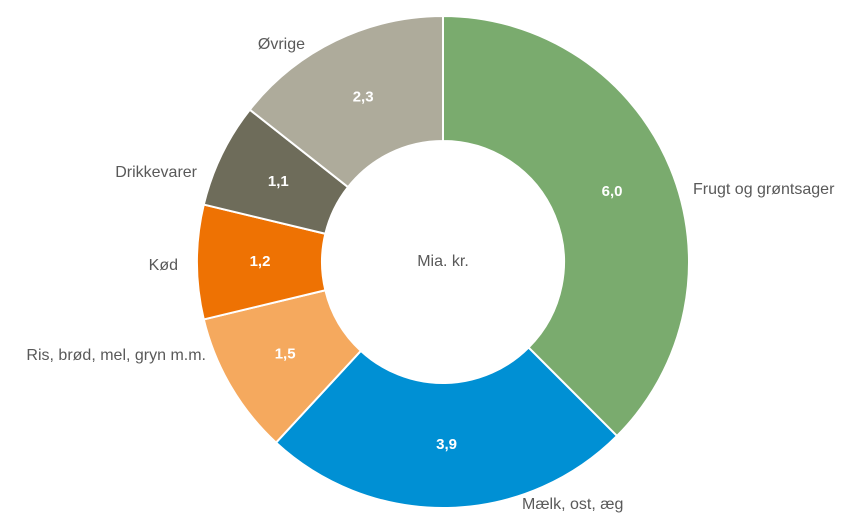 This screenshot has width=851, height=515. Describe the element at coordinates (572, 504) in the screenshot. I see `category-label: Mælk, ost, æg` at that location.